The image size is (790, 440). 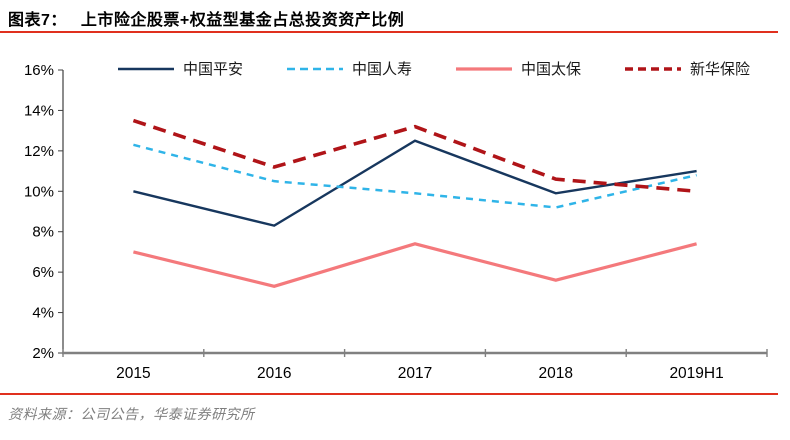 I want to click on x-axis-label: 2019H1, so click(x=696, y=373).